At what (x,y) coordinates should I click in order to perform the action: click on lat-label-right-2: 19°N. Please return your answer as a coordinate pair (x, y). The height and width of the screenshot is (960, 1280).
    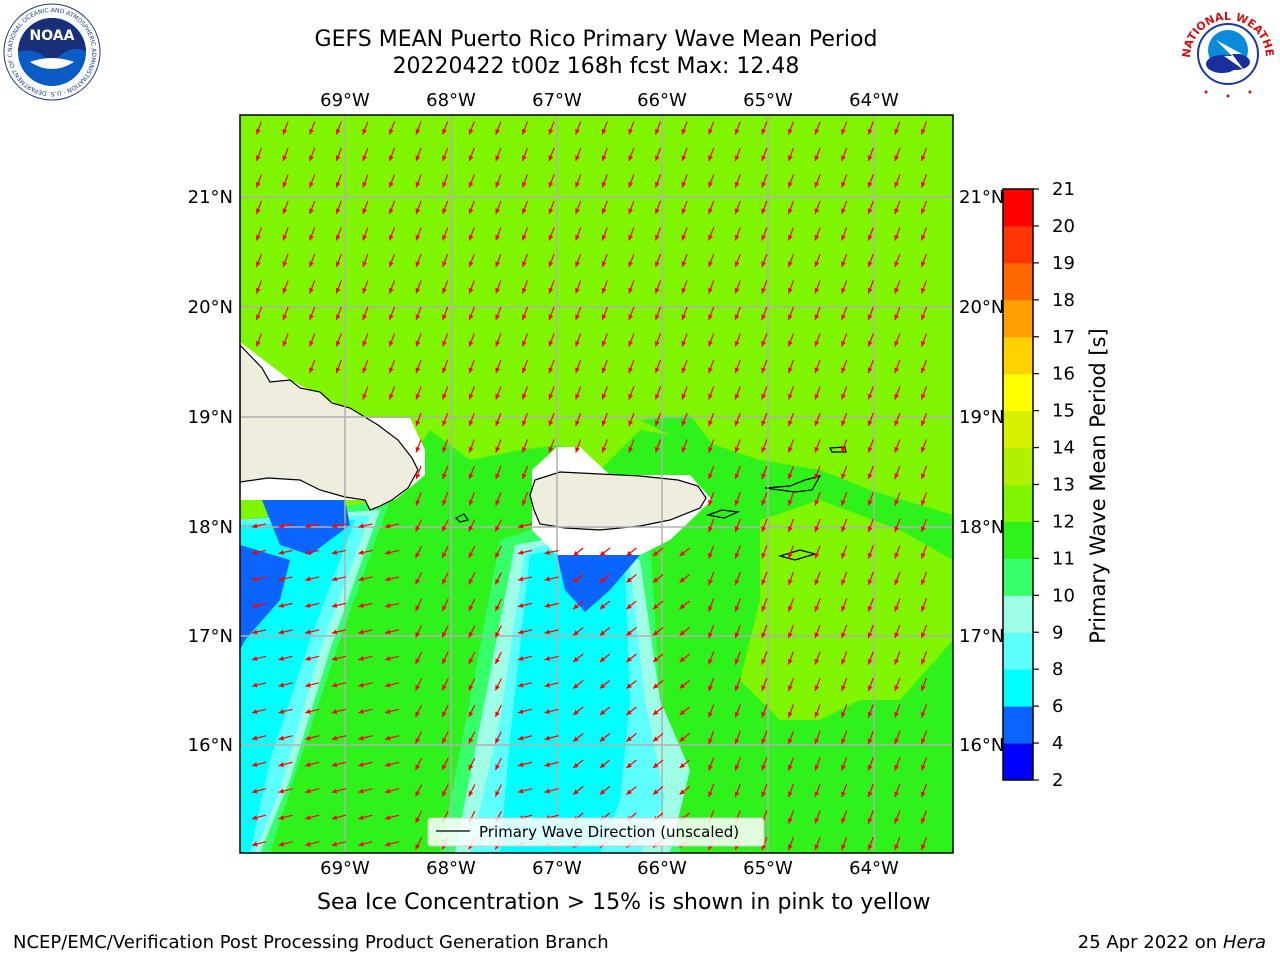
    Looking at the image, I should click on (981, 417).